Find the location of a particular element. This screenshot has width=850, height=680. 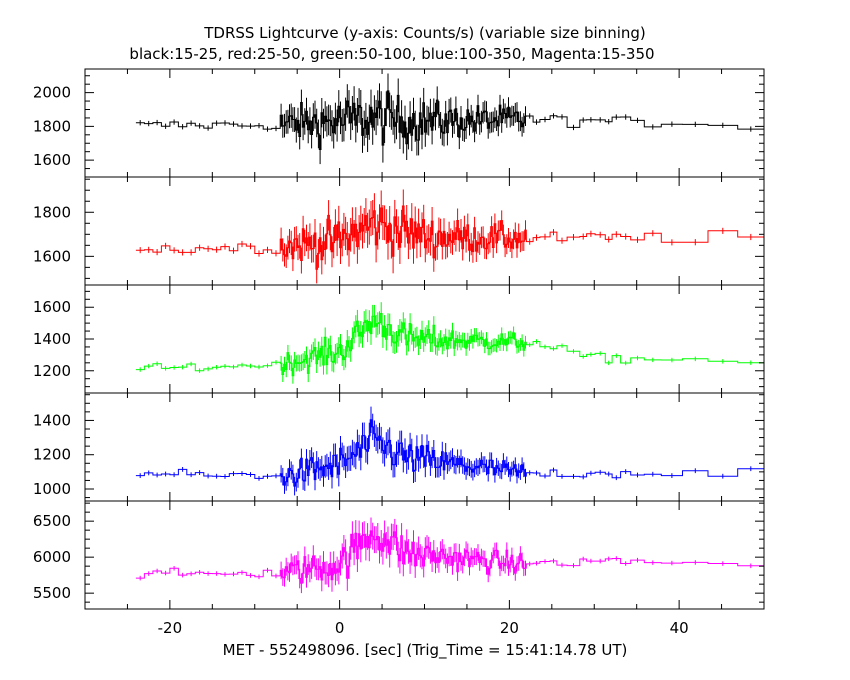

panel-frame is located at coordinates (424, 447).